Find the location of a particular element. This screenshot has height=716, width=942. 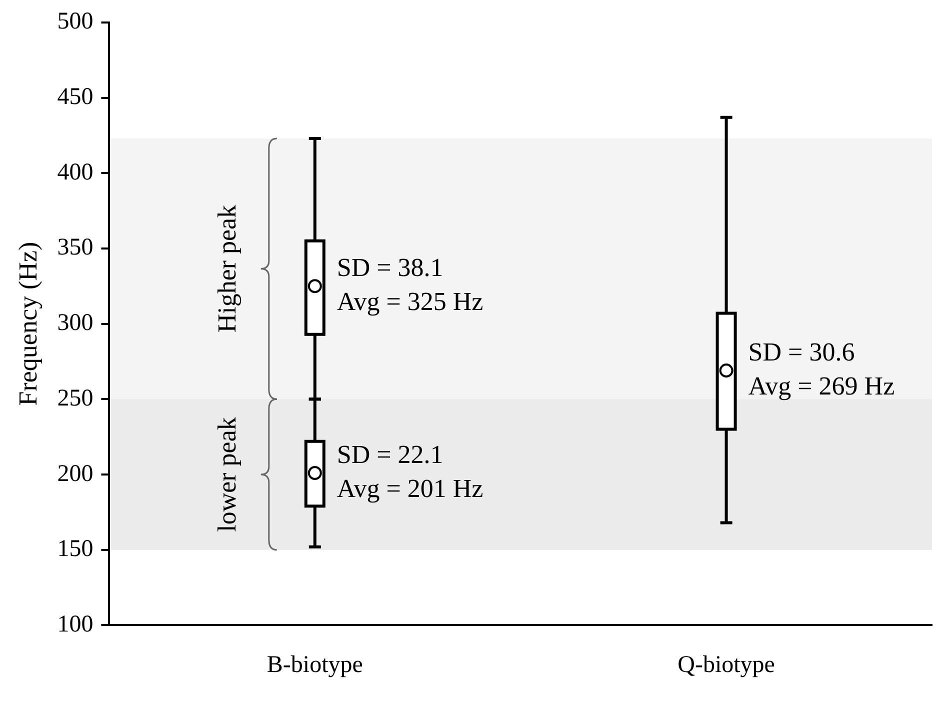

y-tick-label: 350 is located at coordinates (75, 247).